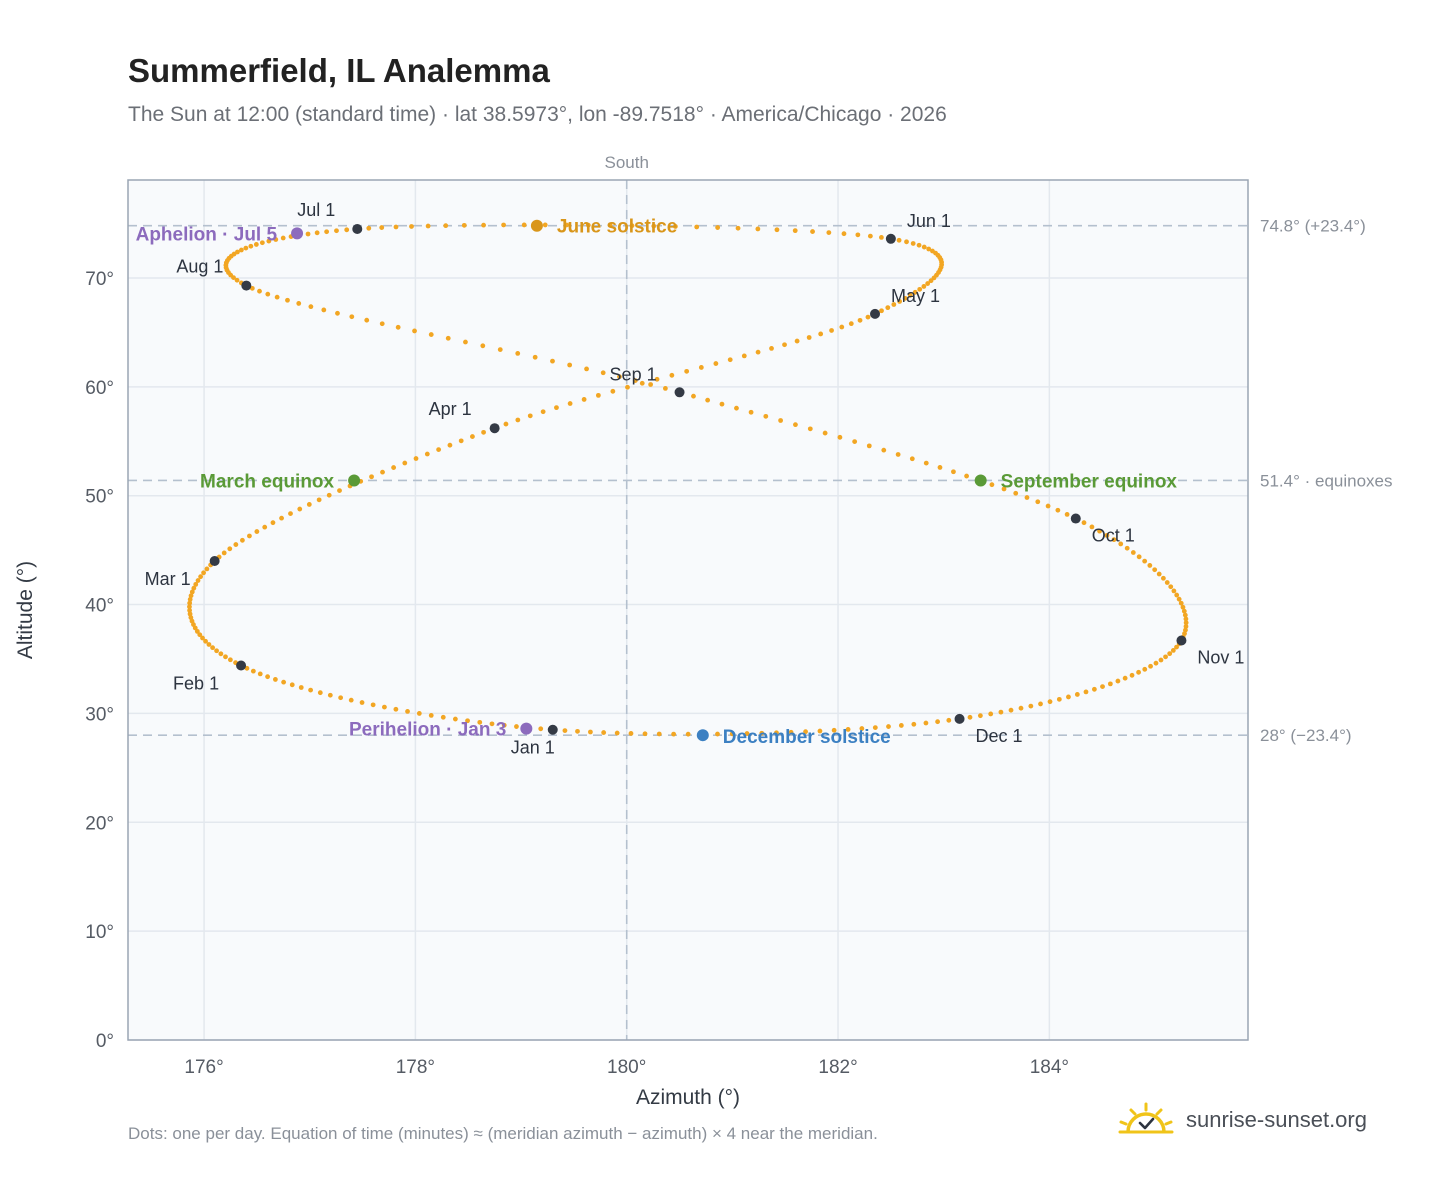 This screenshot has width=1448, height=1188. Describe the element at coordinates (196, 684) in the screenshot. I see `month-label: Feb 1` at that location.